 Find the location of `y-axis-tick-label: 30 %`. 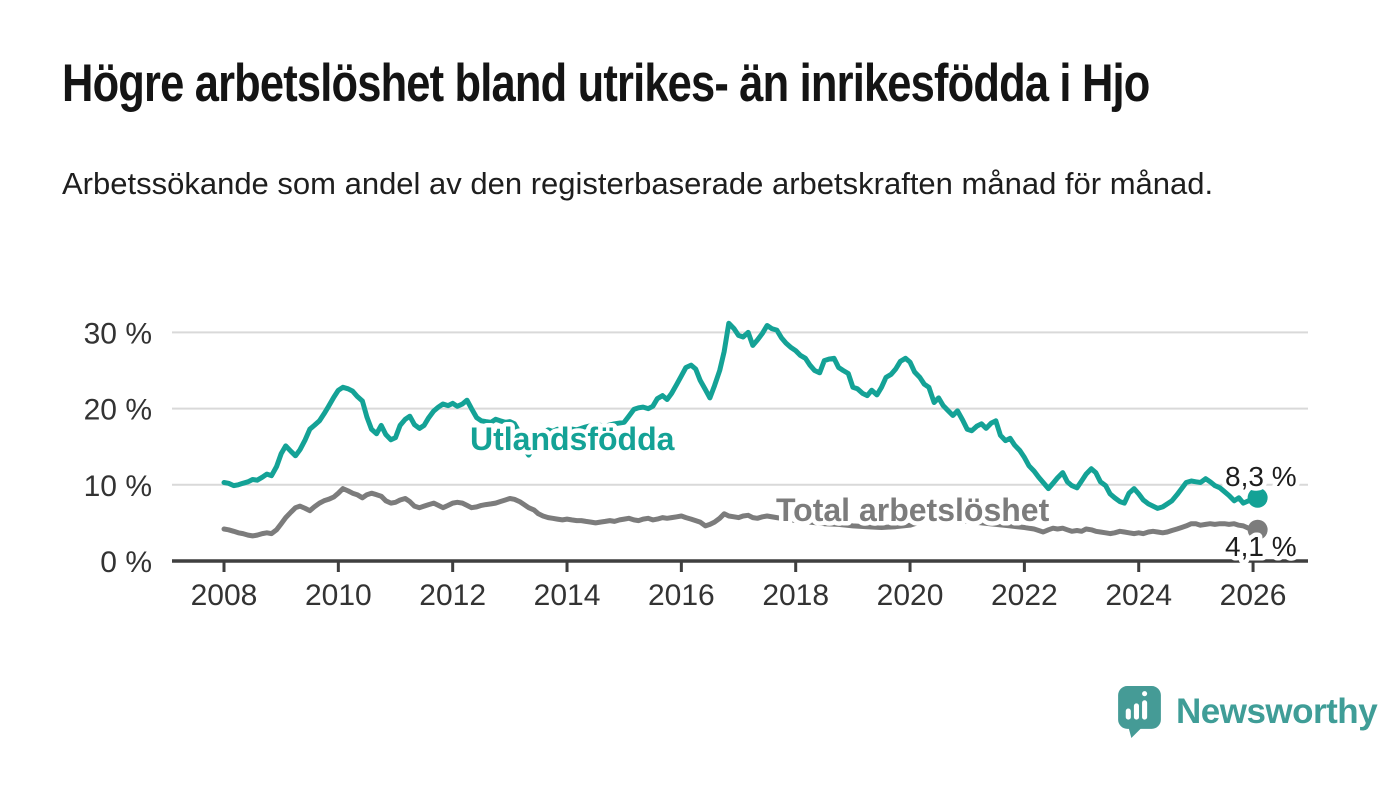

y-axis-tick-label: 30 % is located at coordinates (118, 333).